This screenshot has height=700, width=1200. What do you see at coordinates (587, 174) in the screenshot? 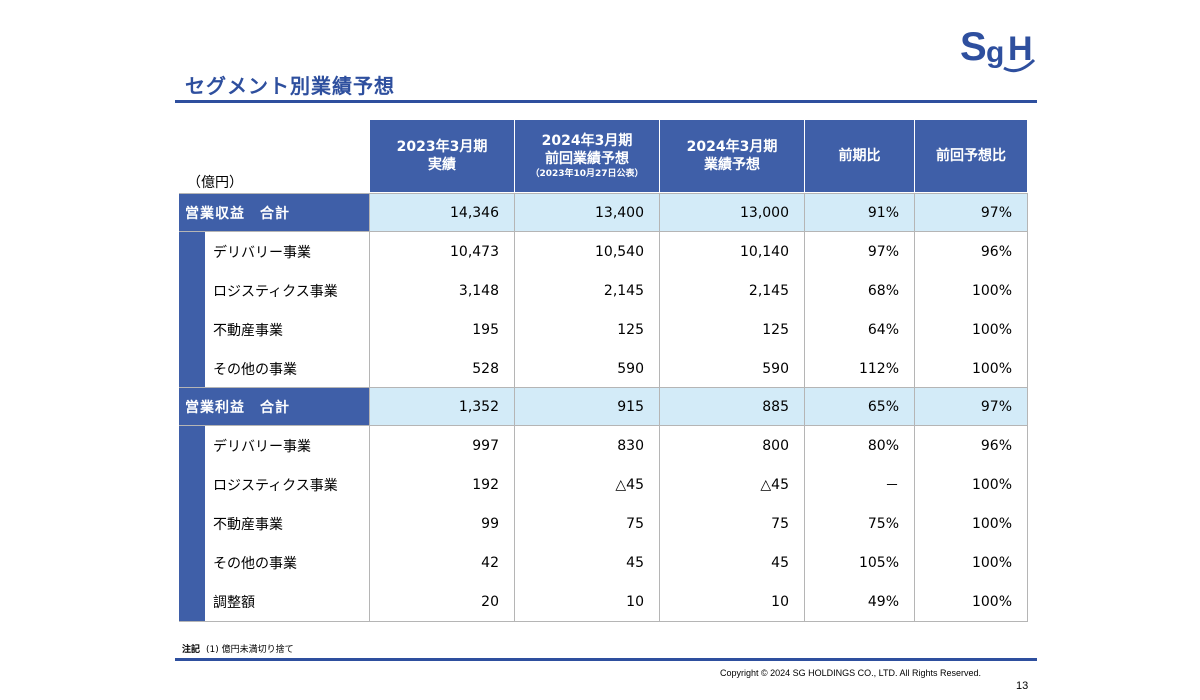
I see `column-header-note: （2023年10月27日公表）` at bounding box center [587, 174].